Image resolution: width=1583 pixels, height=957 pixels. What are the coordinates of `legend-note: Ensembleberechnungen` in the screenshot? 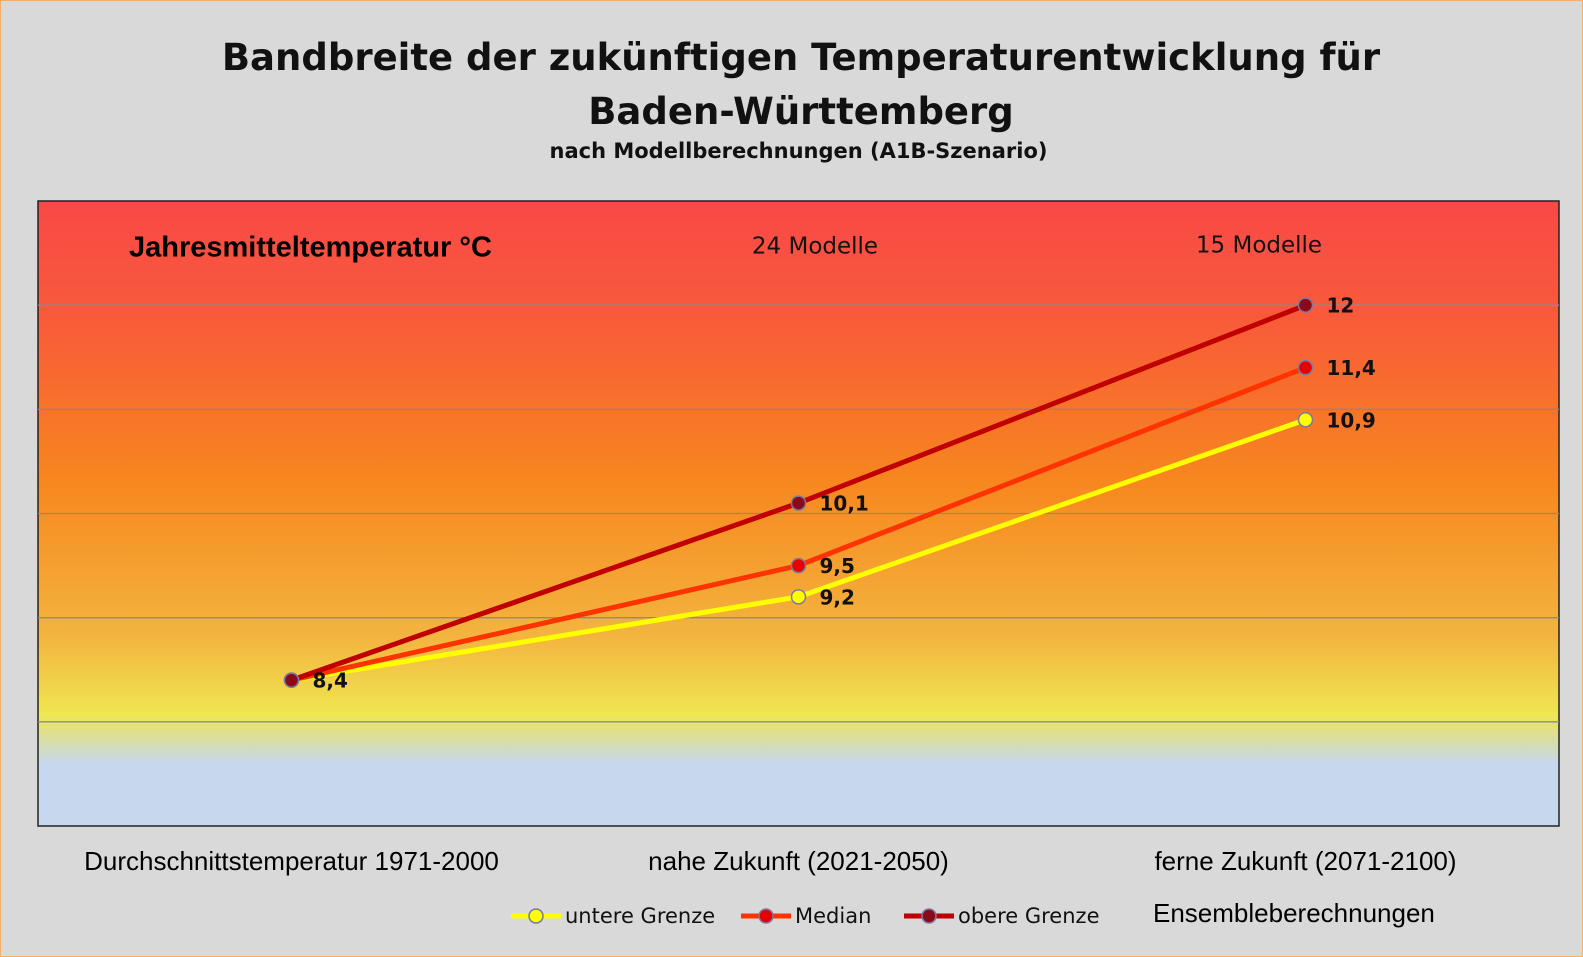 It's located at (1294, 913).